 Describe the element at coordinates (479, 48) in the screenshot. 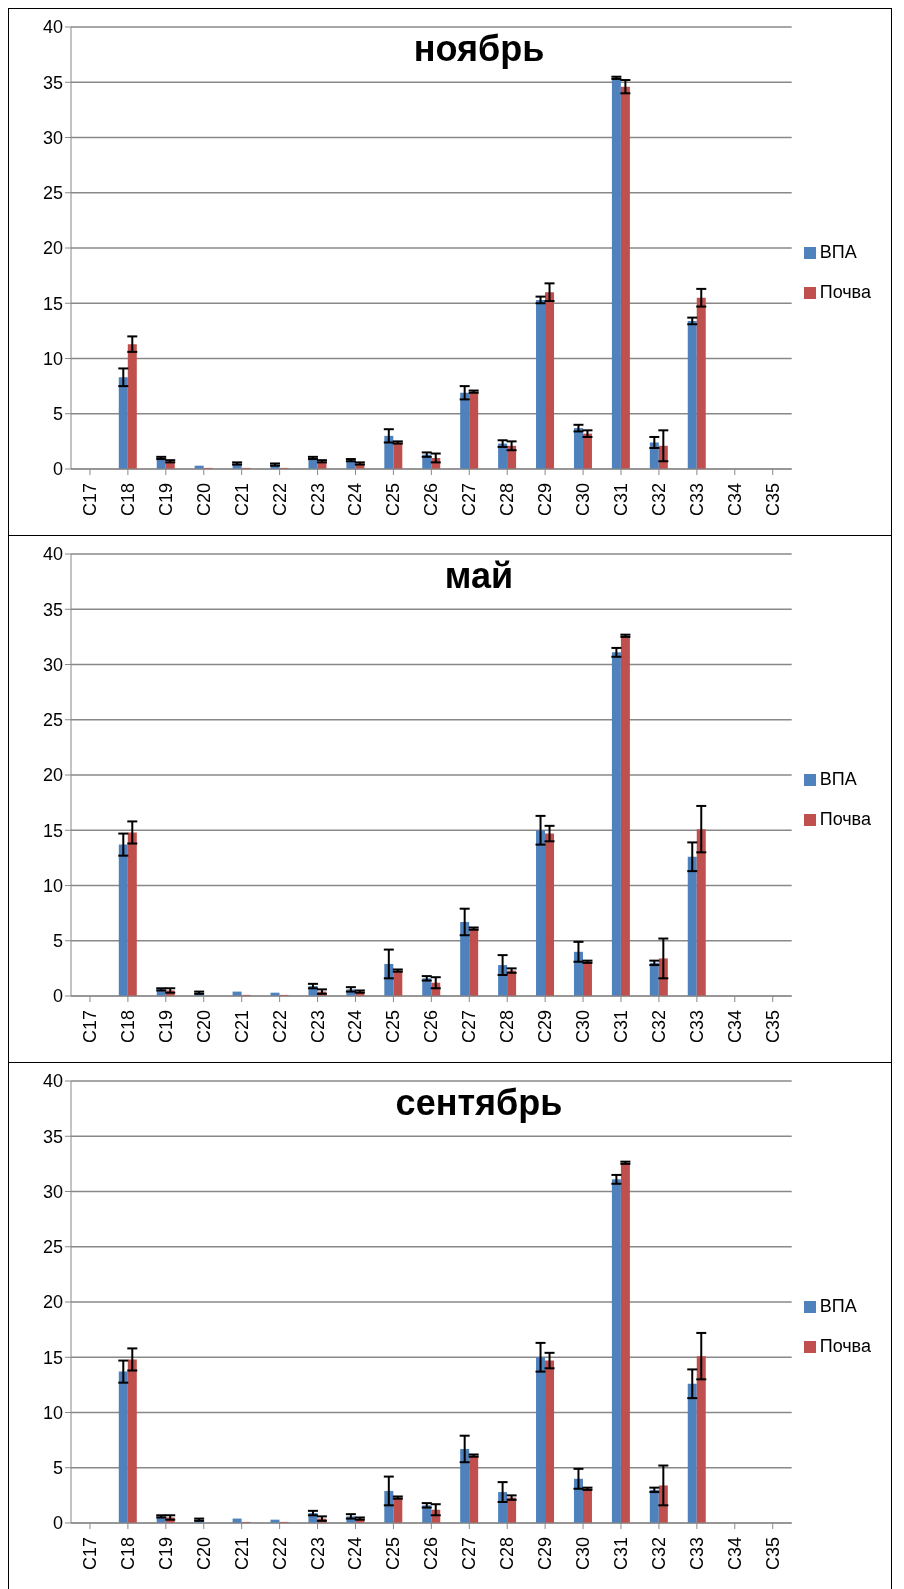

I see `chart-title: ноябрь` at that location.